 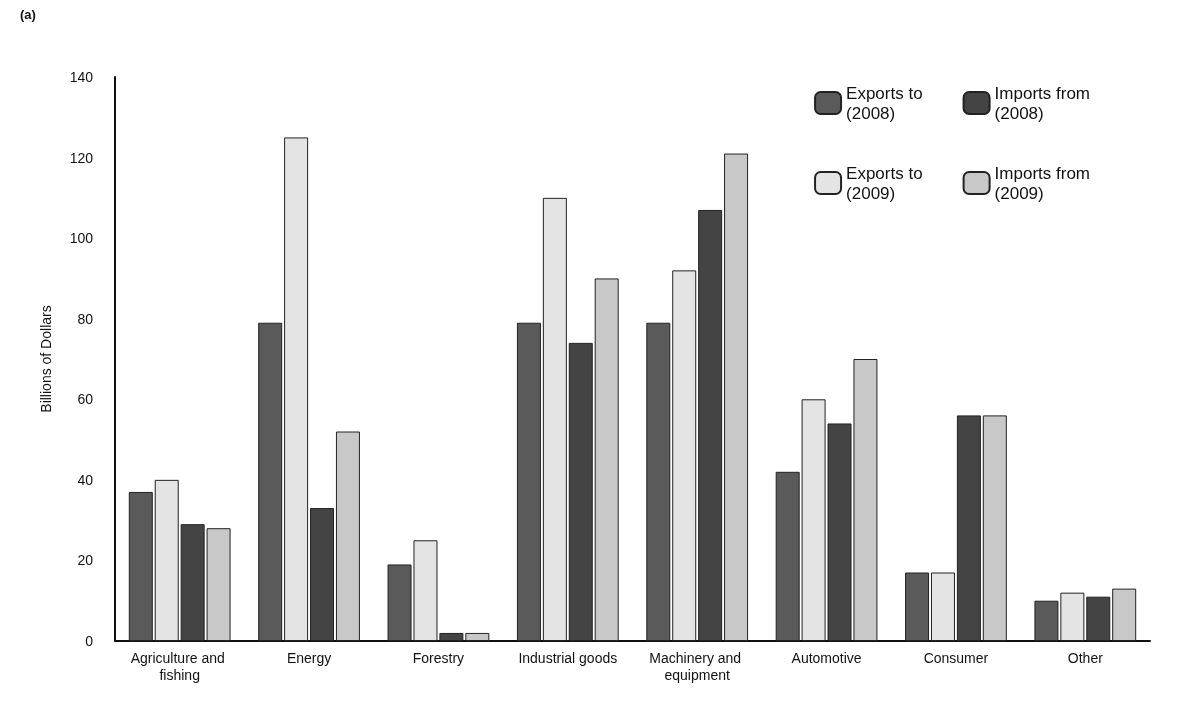 What do you see at coordinates (89, 641) in the screenshot?
I see `y-tick-label: 0` at bounding box center [89, 641].